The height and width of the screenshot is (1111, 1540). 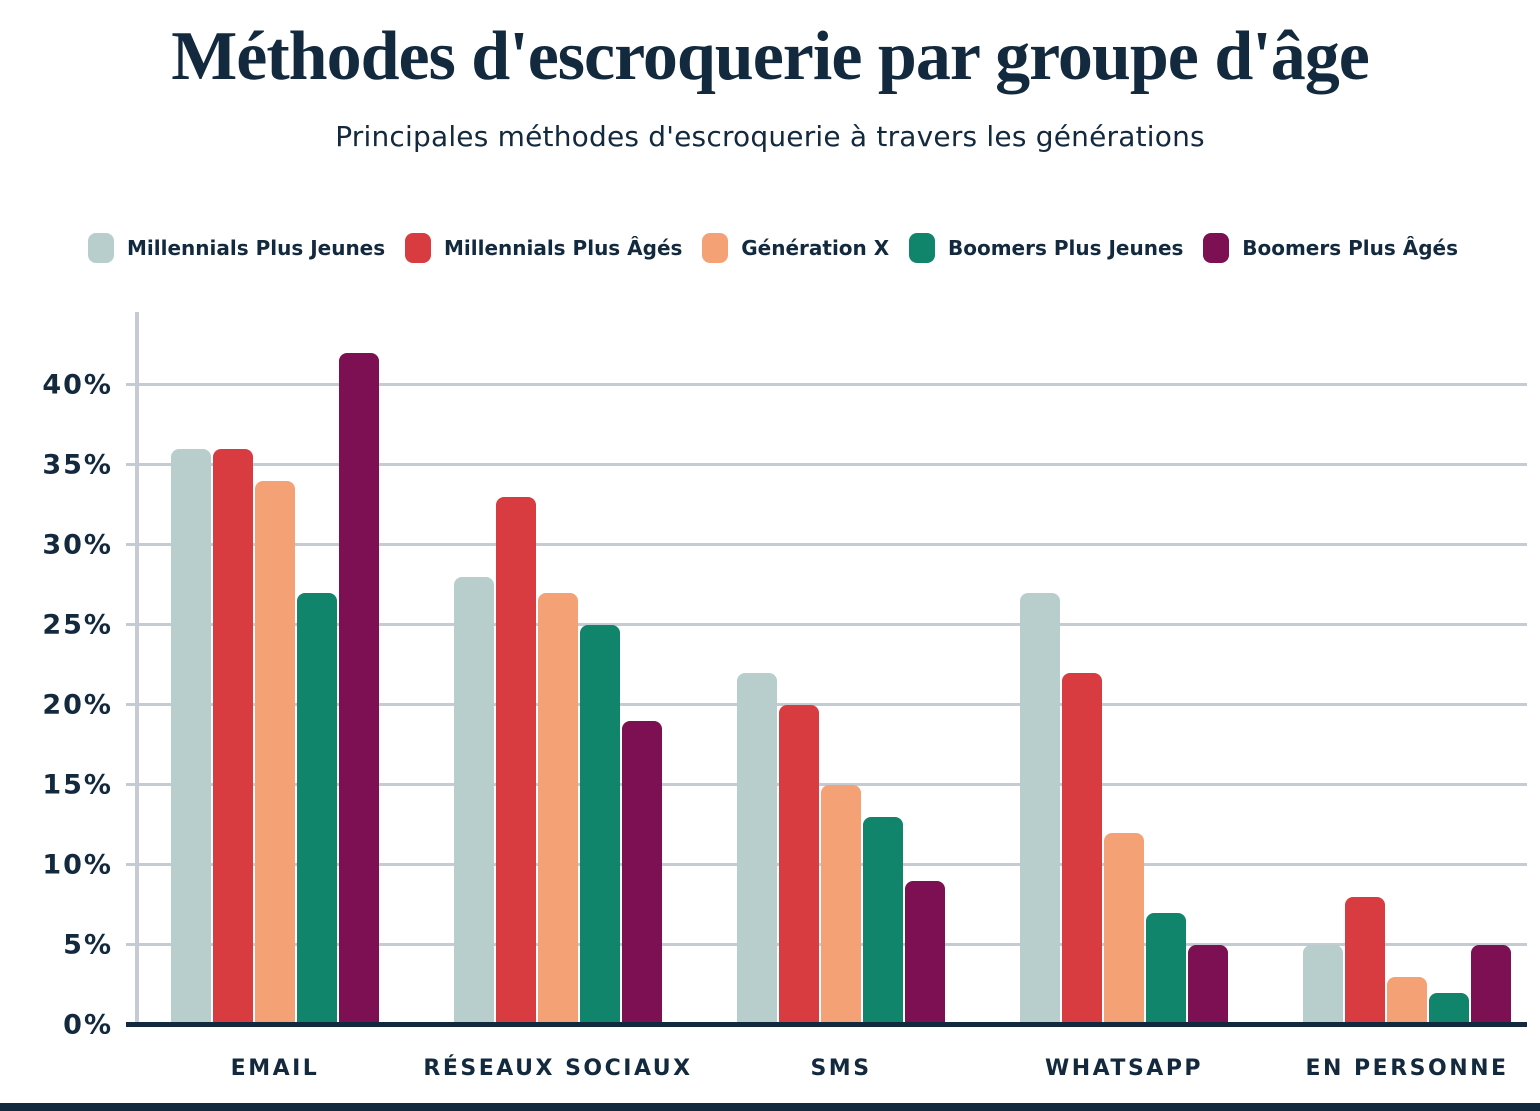 I want to click on y-tick-label-5: 5%, so click(x=88, y=945).